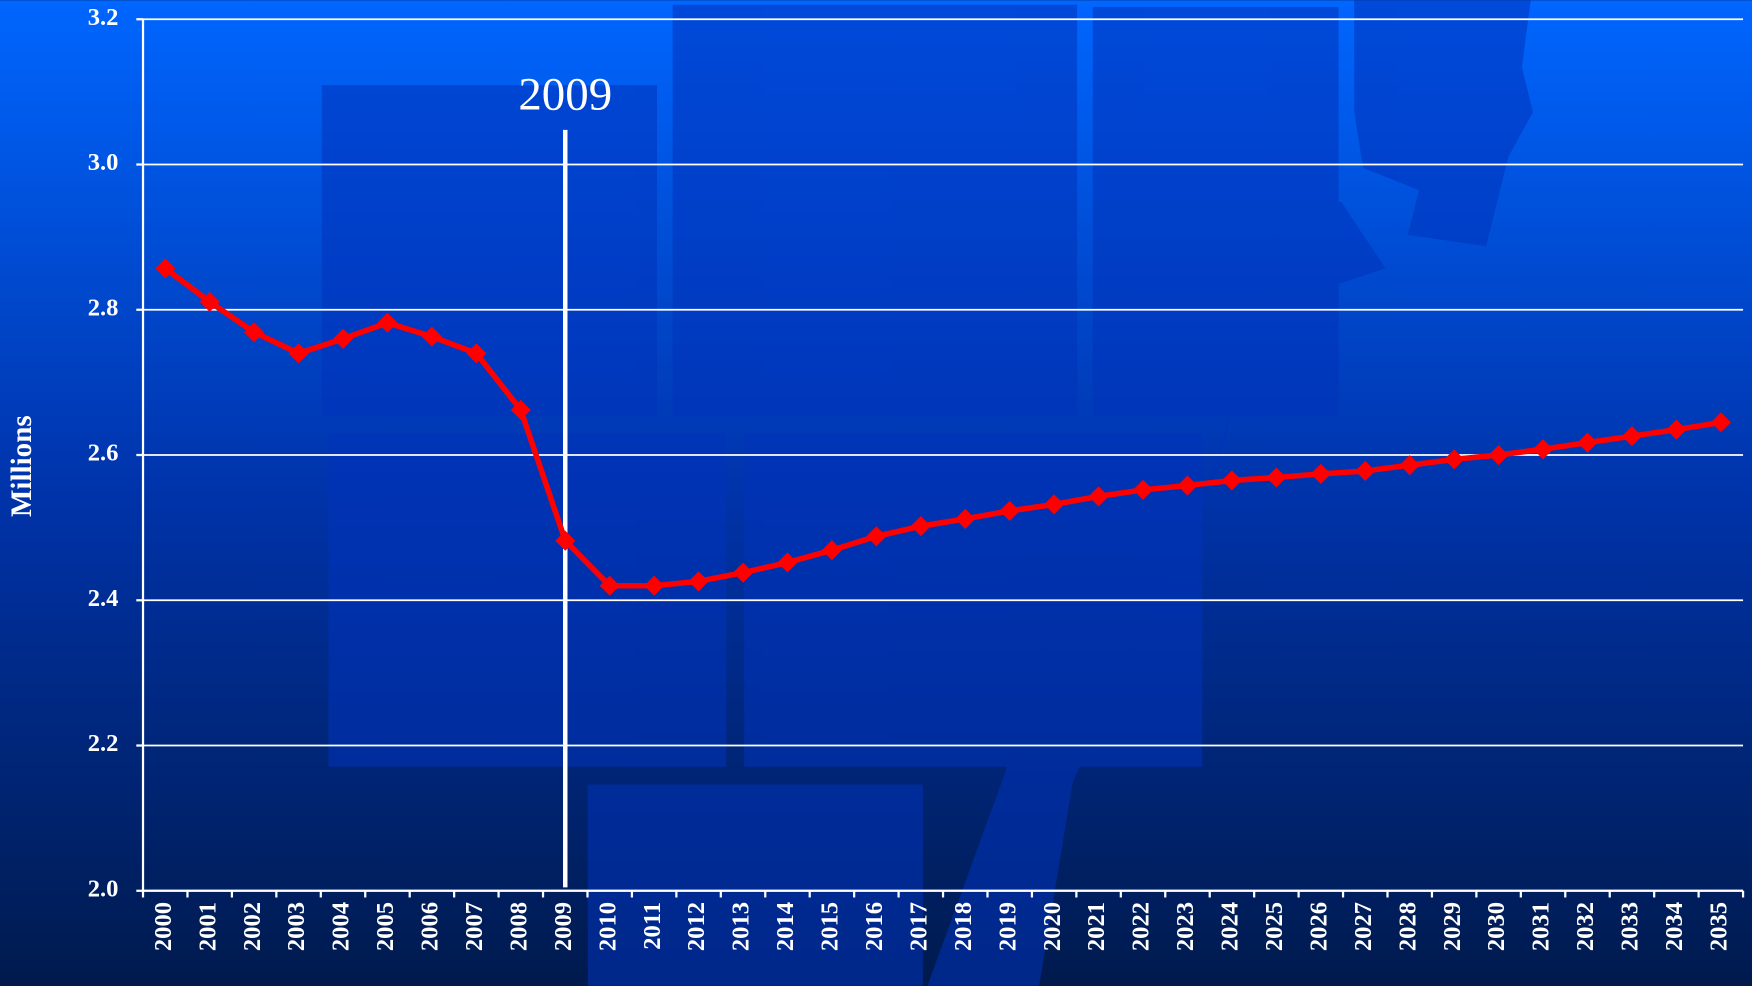 This screenshot has width=1752, height=986. I want to click on x-tick-label: 2002, so click(252, 926).